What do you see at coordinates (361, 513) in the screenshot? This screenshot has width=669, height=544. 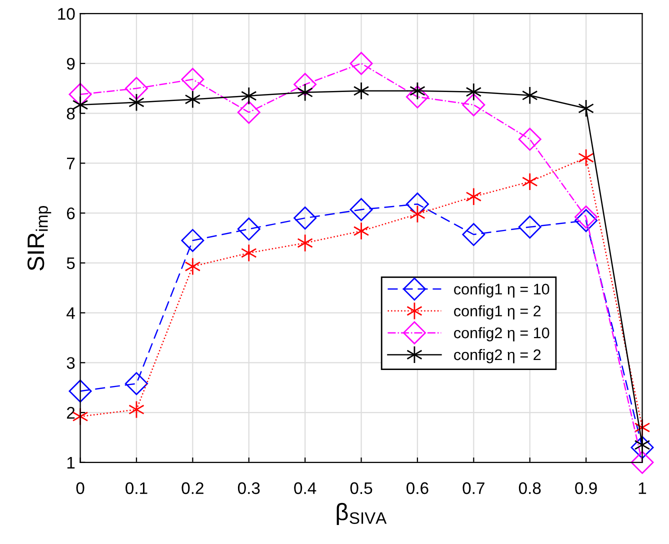 I see `x-axis-title: β$_{SIVA}$` at bounding box center [361, 513].